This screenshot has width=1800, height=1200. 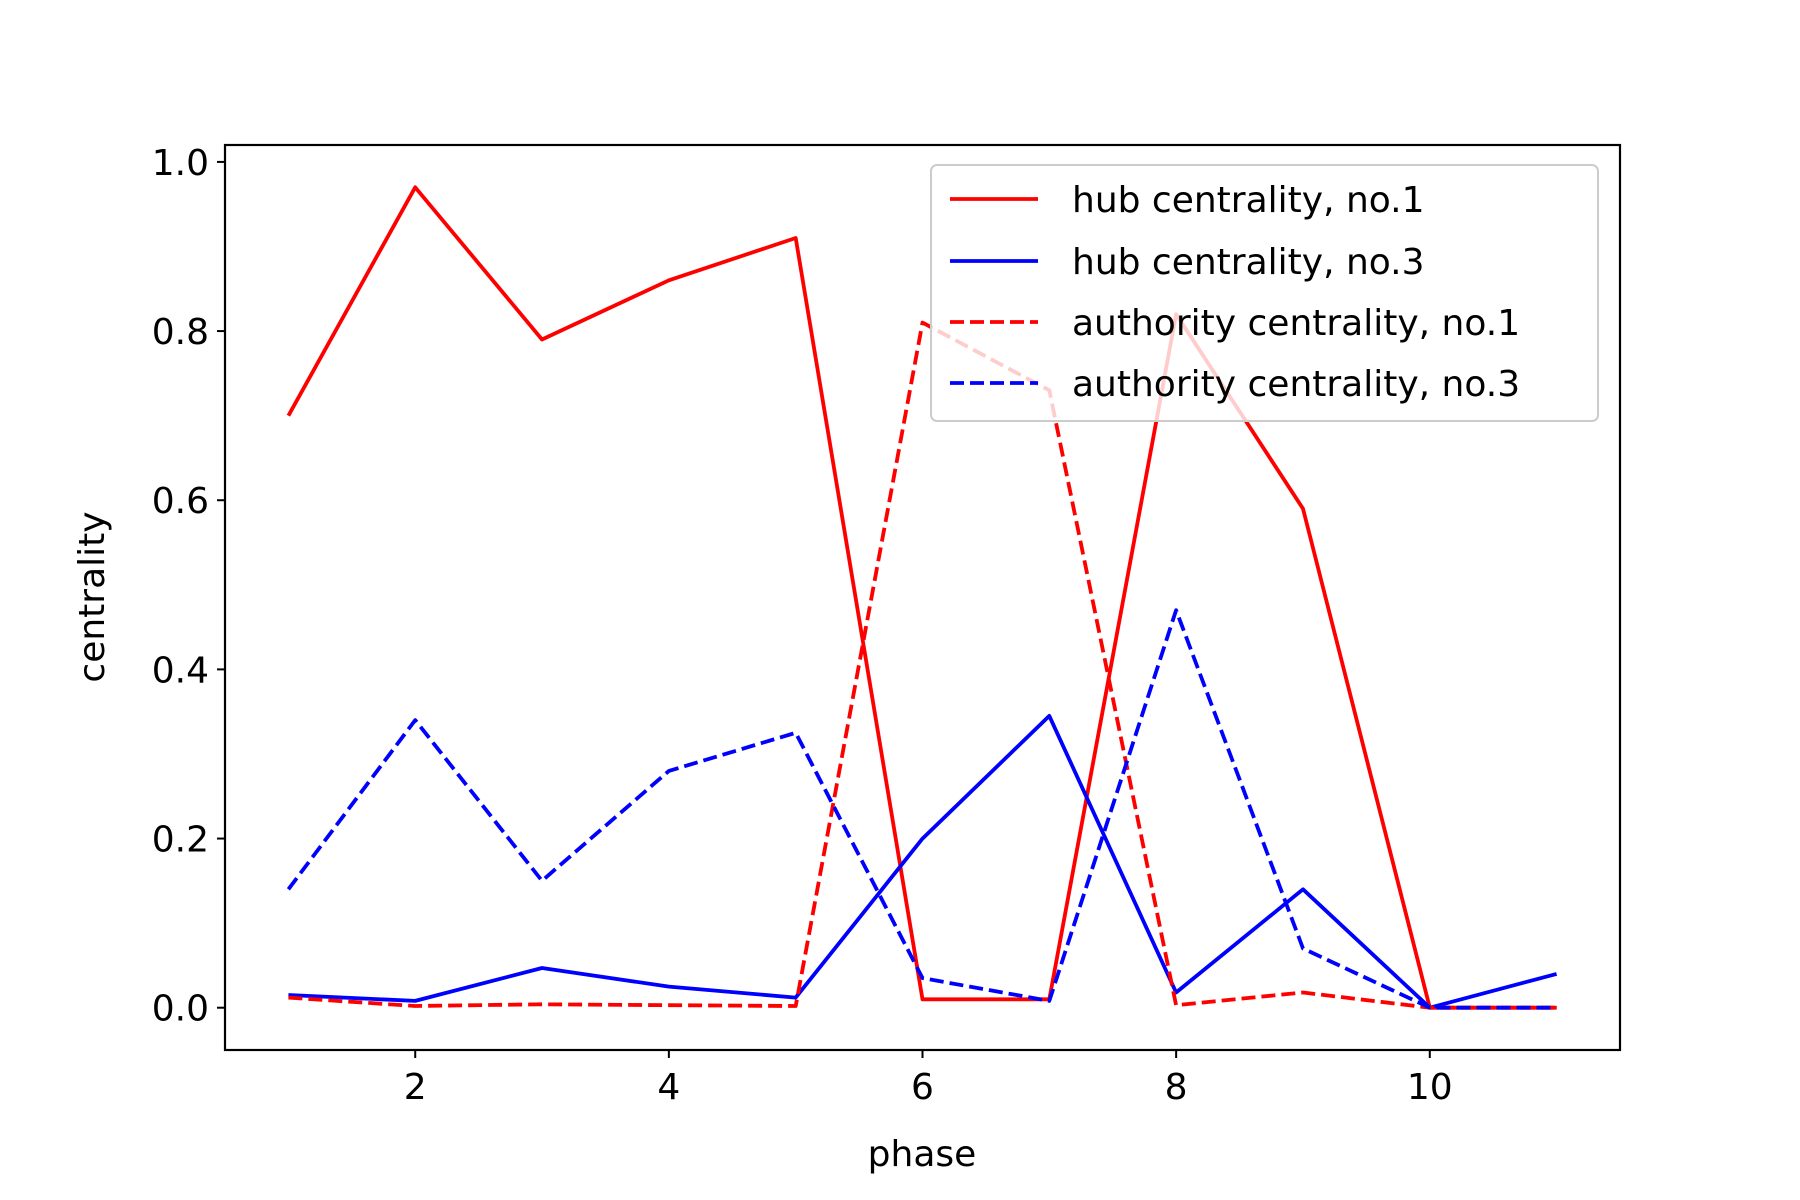 What do you see at coordinates (180, 501) in the screenshot?
I see `y-tick-label: 0.6` at bounding box center [180, 501].